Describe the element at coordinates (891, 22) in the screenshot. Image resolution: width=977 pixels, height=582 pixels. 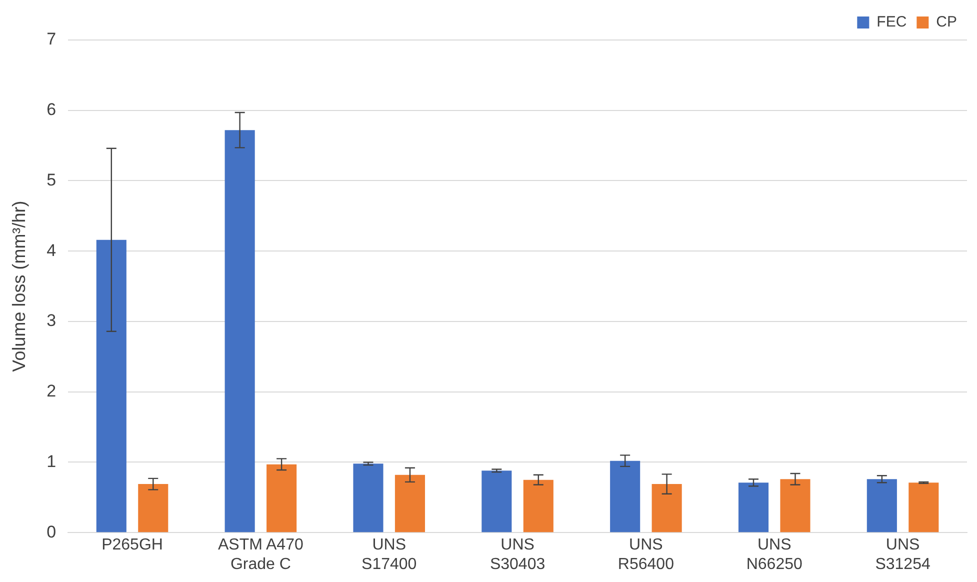
I see `legend-label: FEC` at that location.